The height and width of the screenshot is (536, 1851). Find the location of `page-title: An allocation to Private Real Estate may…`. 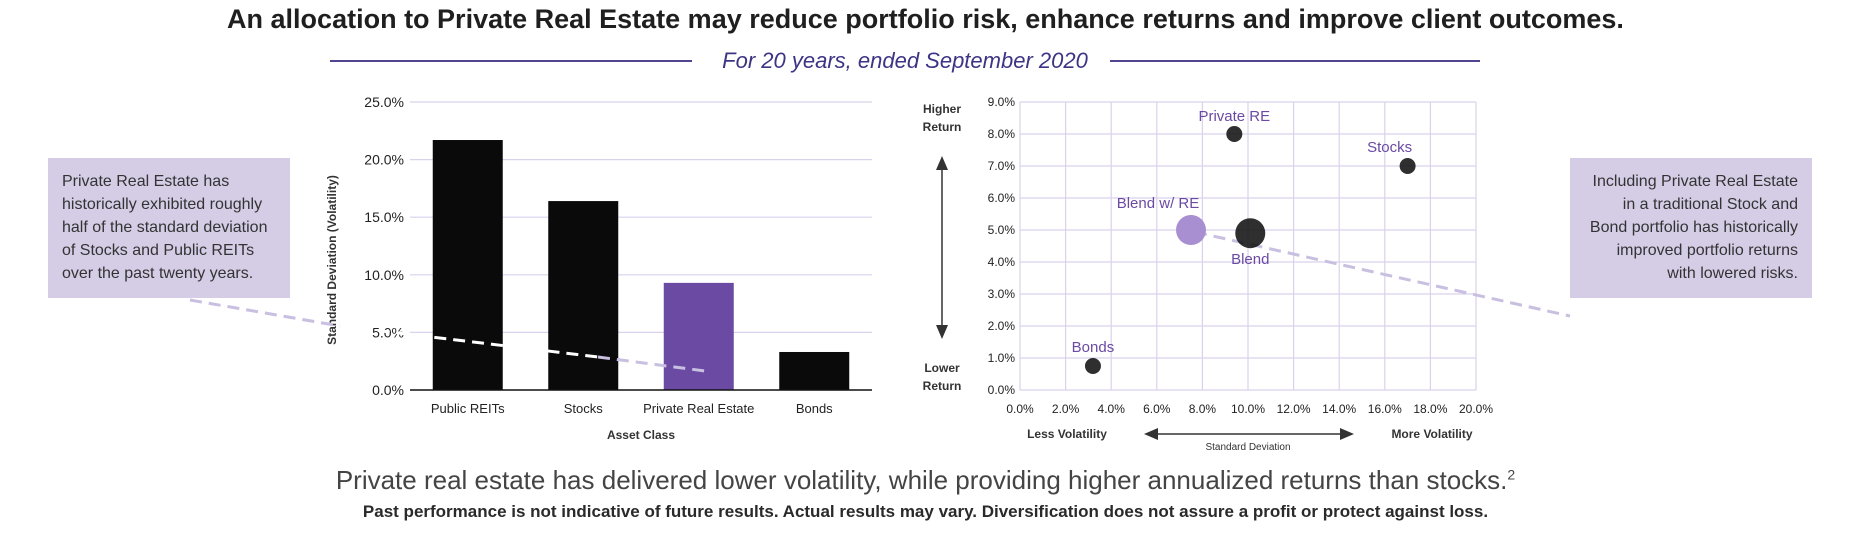

page-title: An allocation to Private Real Estate may… is located at coordinates (925, 19).